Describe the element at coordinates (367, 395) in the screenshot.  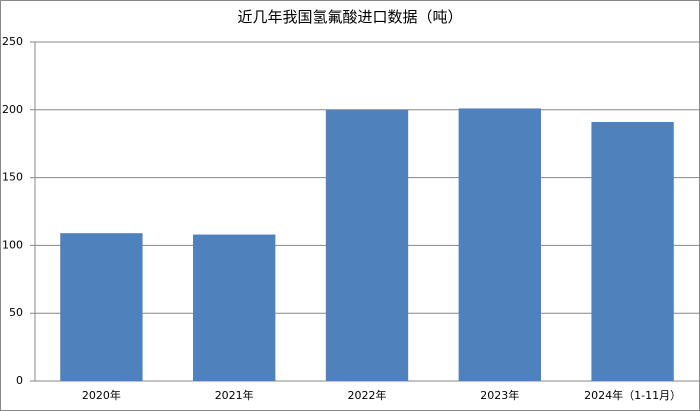
I see `x-tick-label: 2022年` at that location.